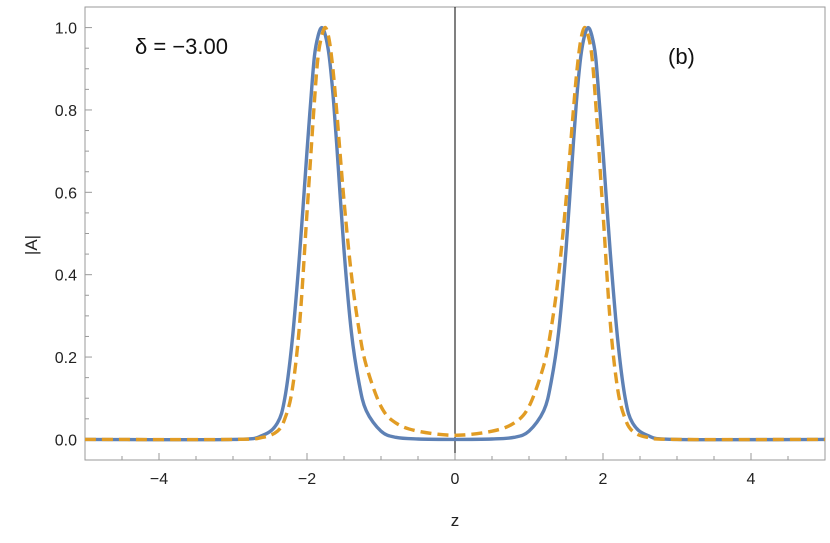 Image resolution: width=830 pixels, height=543 pixels. What do you see at coordinates (66, 276) in the screenshot?
I see `y-tick-label: 0.4` at bounding box center [66, 276].